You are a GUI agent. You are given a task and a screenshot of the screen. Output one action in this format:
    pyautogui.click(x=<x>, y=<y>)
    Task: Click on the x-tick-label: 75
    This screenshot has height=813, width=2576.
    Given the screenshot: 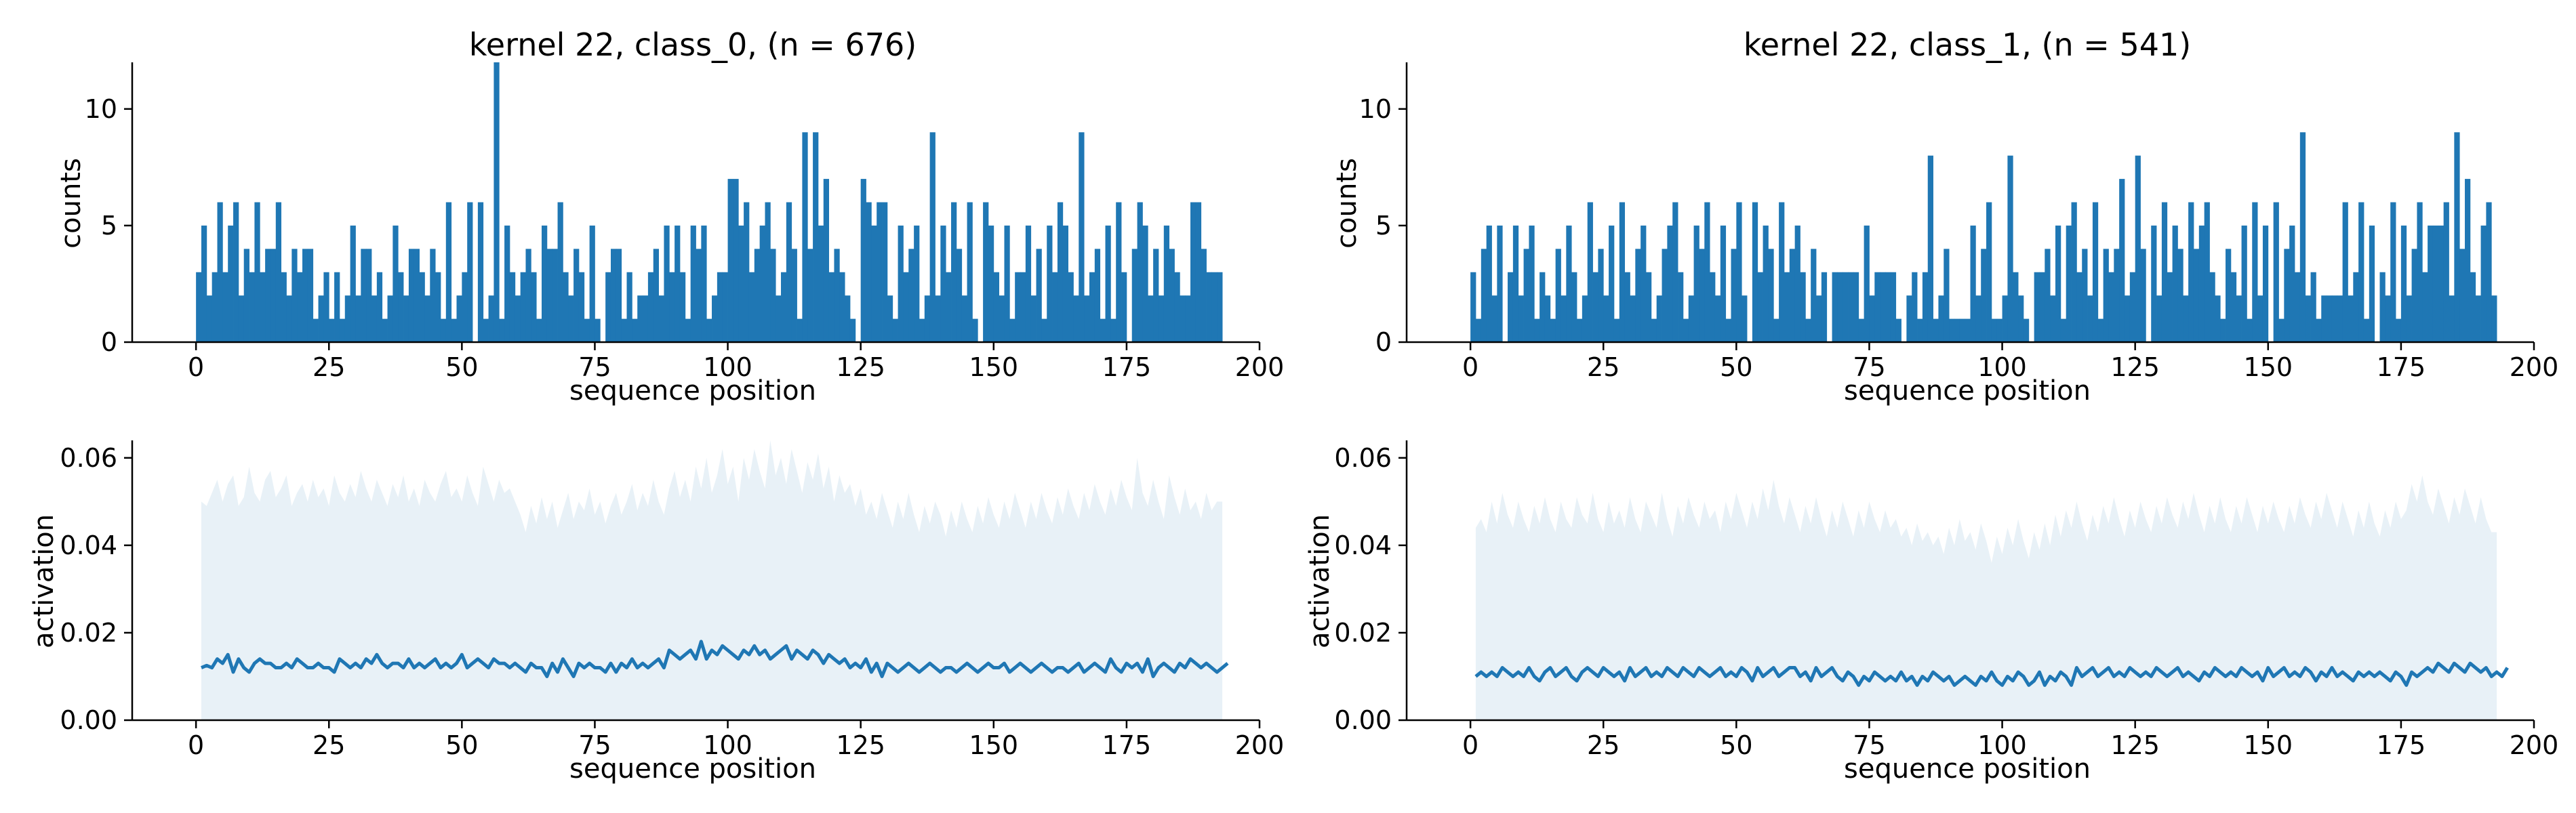 What is the action you would take?
    pyautogui.click(x=1869, y=367)
    